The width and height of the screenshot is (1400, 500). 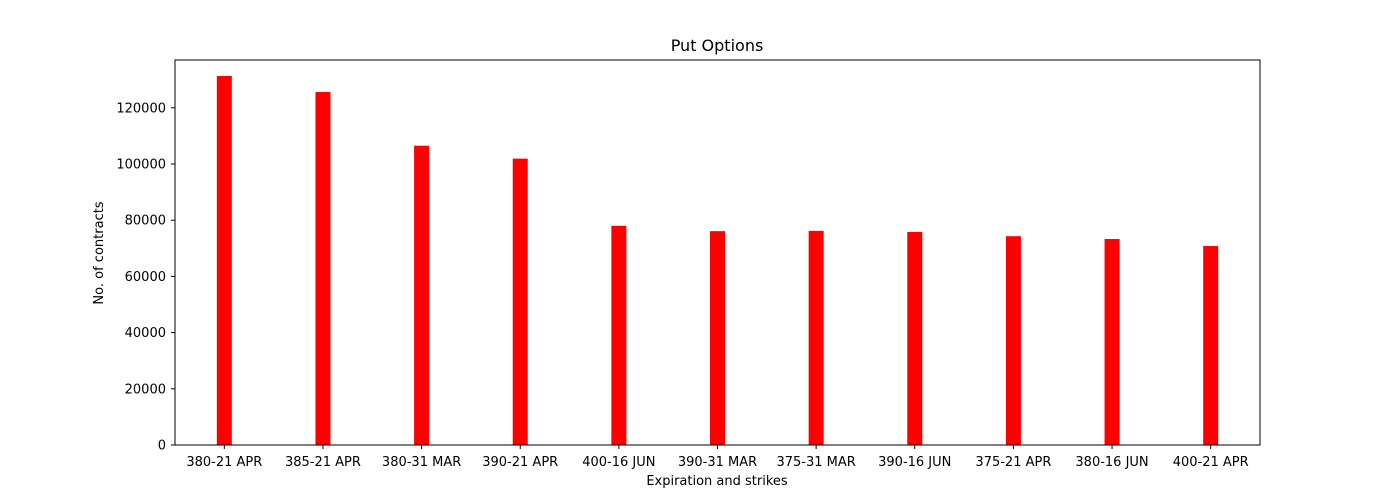 What do you see at coordinates (717, 45) in the screenshot?
I see `chart-title: Put Options` at bounding box center [717, 45].